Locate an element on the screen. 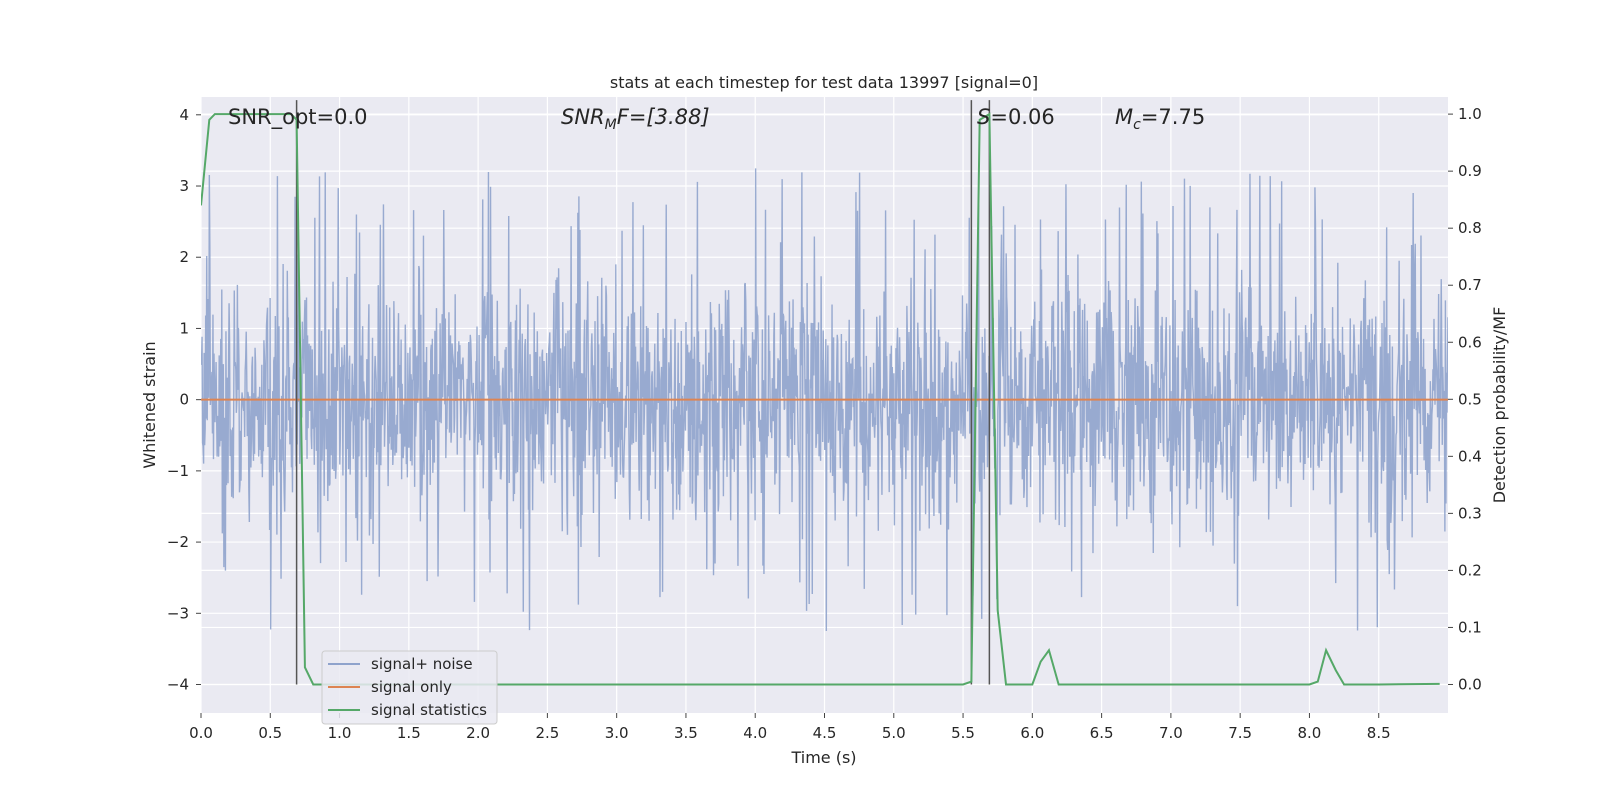  x-tick-label: 8.5 is located at coordinates (1379, 733).